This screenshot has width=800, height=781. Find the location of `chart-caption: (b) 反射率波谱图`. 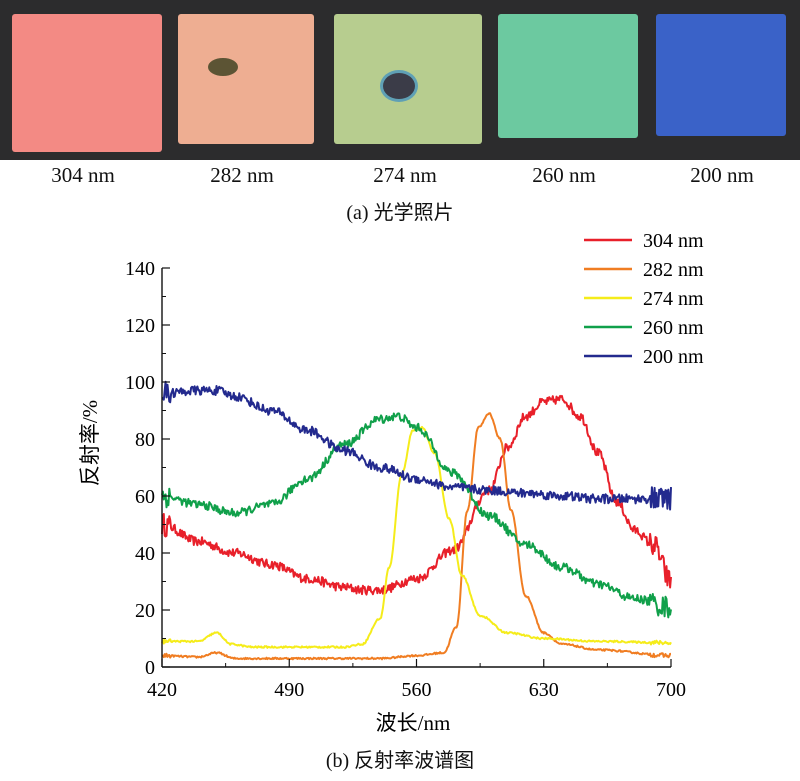

chart-caption: (b) 反射率波谱图 is located at coordinates (400, 761).